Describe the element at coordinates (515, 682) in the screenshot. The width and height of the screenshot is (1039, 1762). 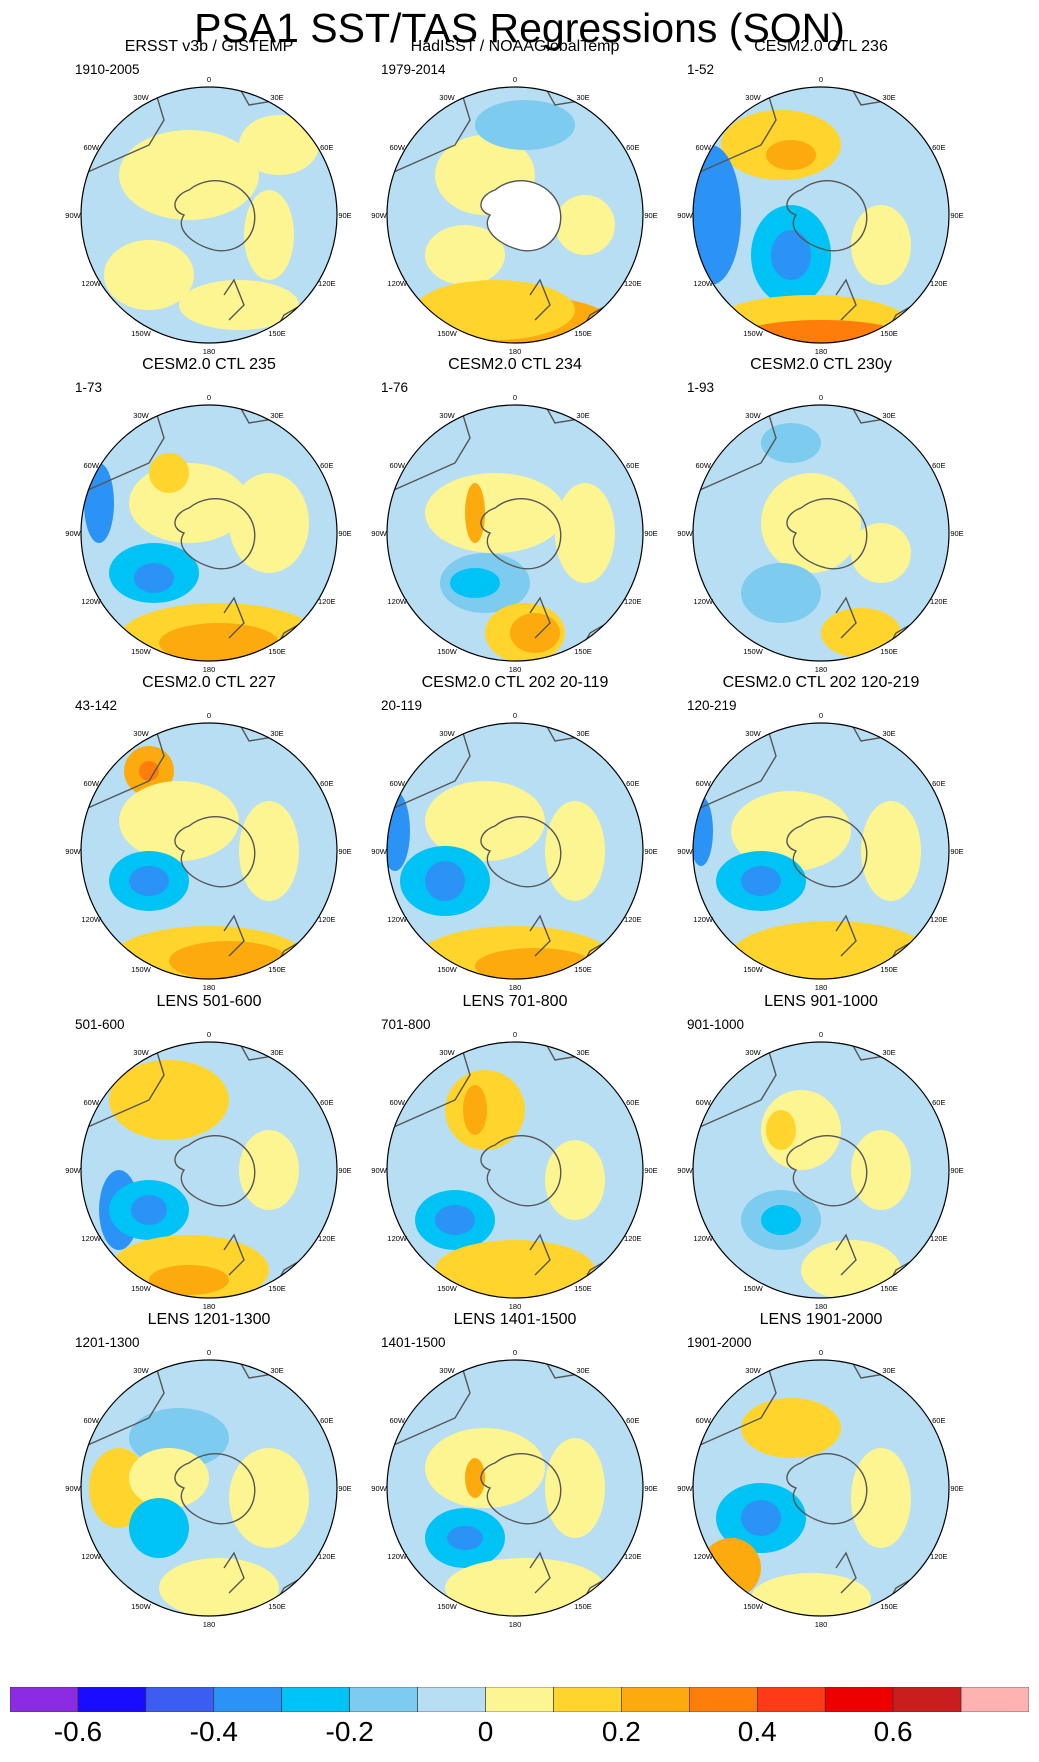
I see `panel-title: CESM2.0 CTL 202 20-119` at that location.